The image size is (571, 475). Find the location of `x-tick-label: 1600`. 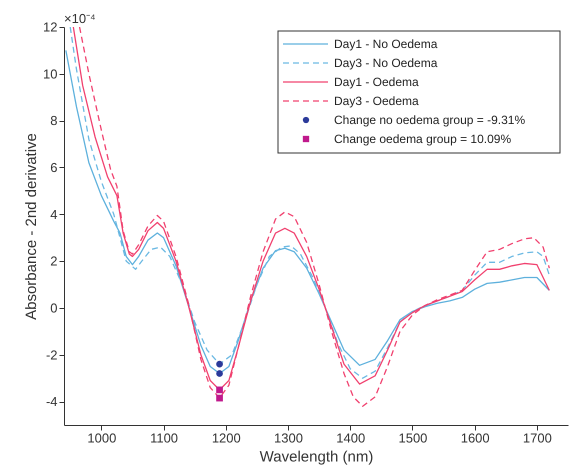

x-tick-label: 1600 is located at coordinates (475, 438).